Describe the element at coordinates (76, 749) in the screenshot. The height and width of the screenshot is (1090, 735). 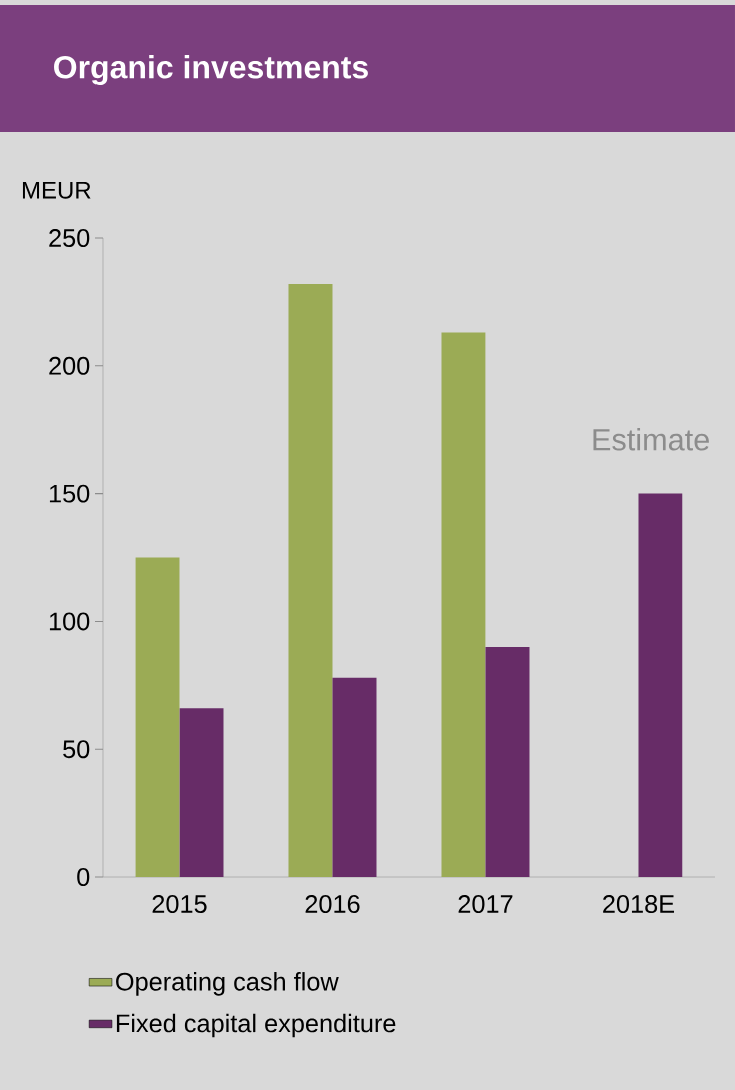
I see `y-tick-label: 50` at that location.